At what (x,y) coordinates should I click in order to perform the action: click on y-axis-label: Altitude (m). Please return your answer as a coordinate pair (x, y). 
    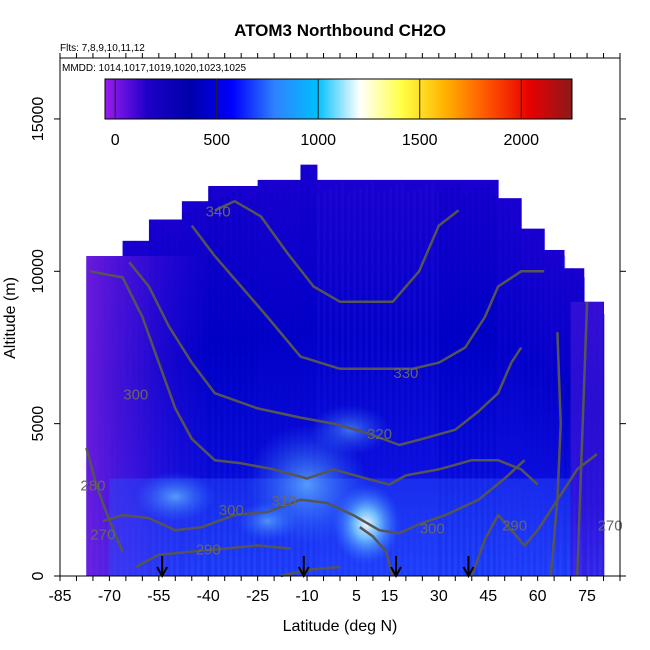
    Looking at the image, I should click on (10, 318).